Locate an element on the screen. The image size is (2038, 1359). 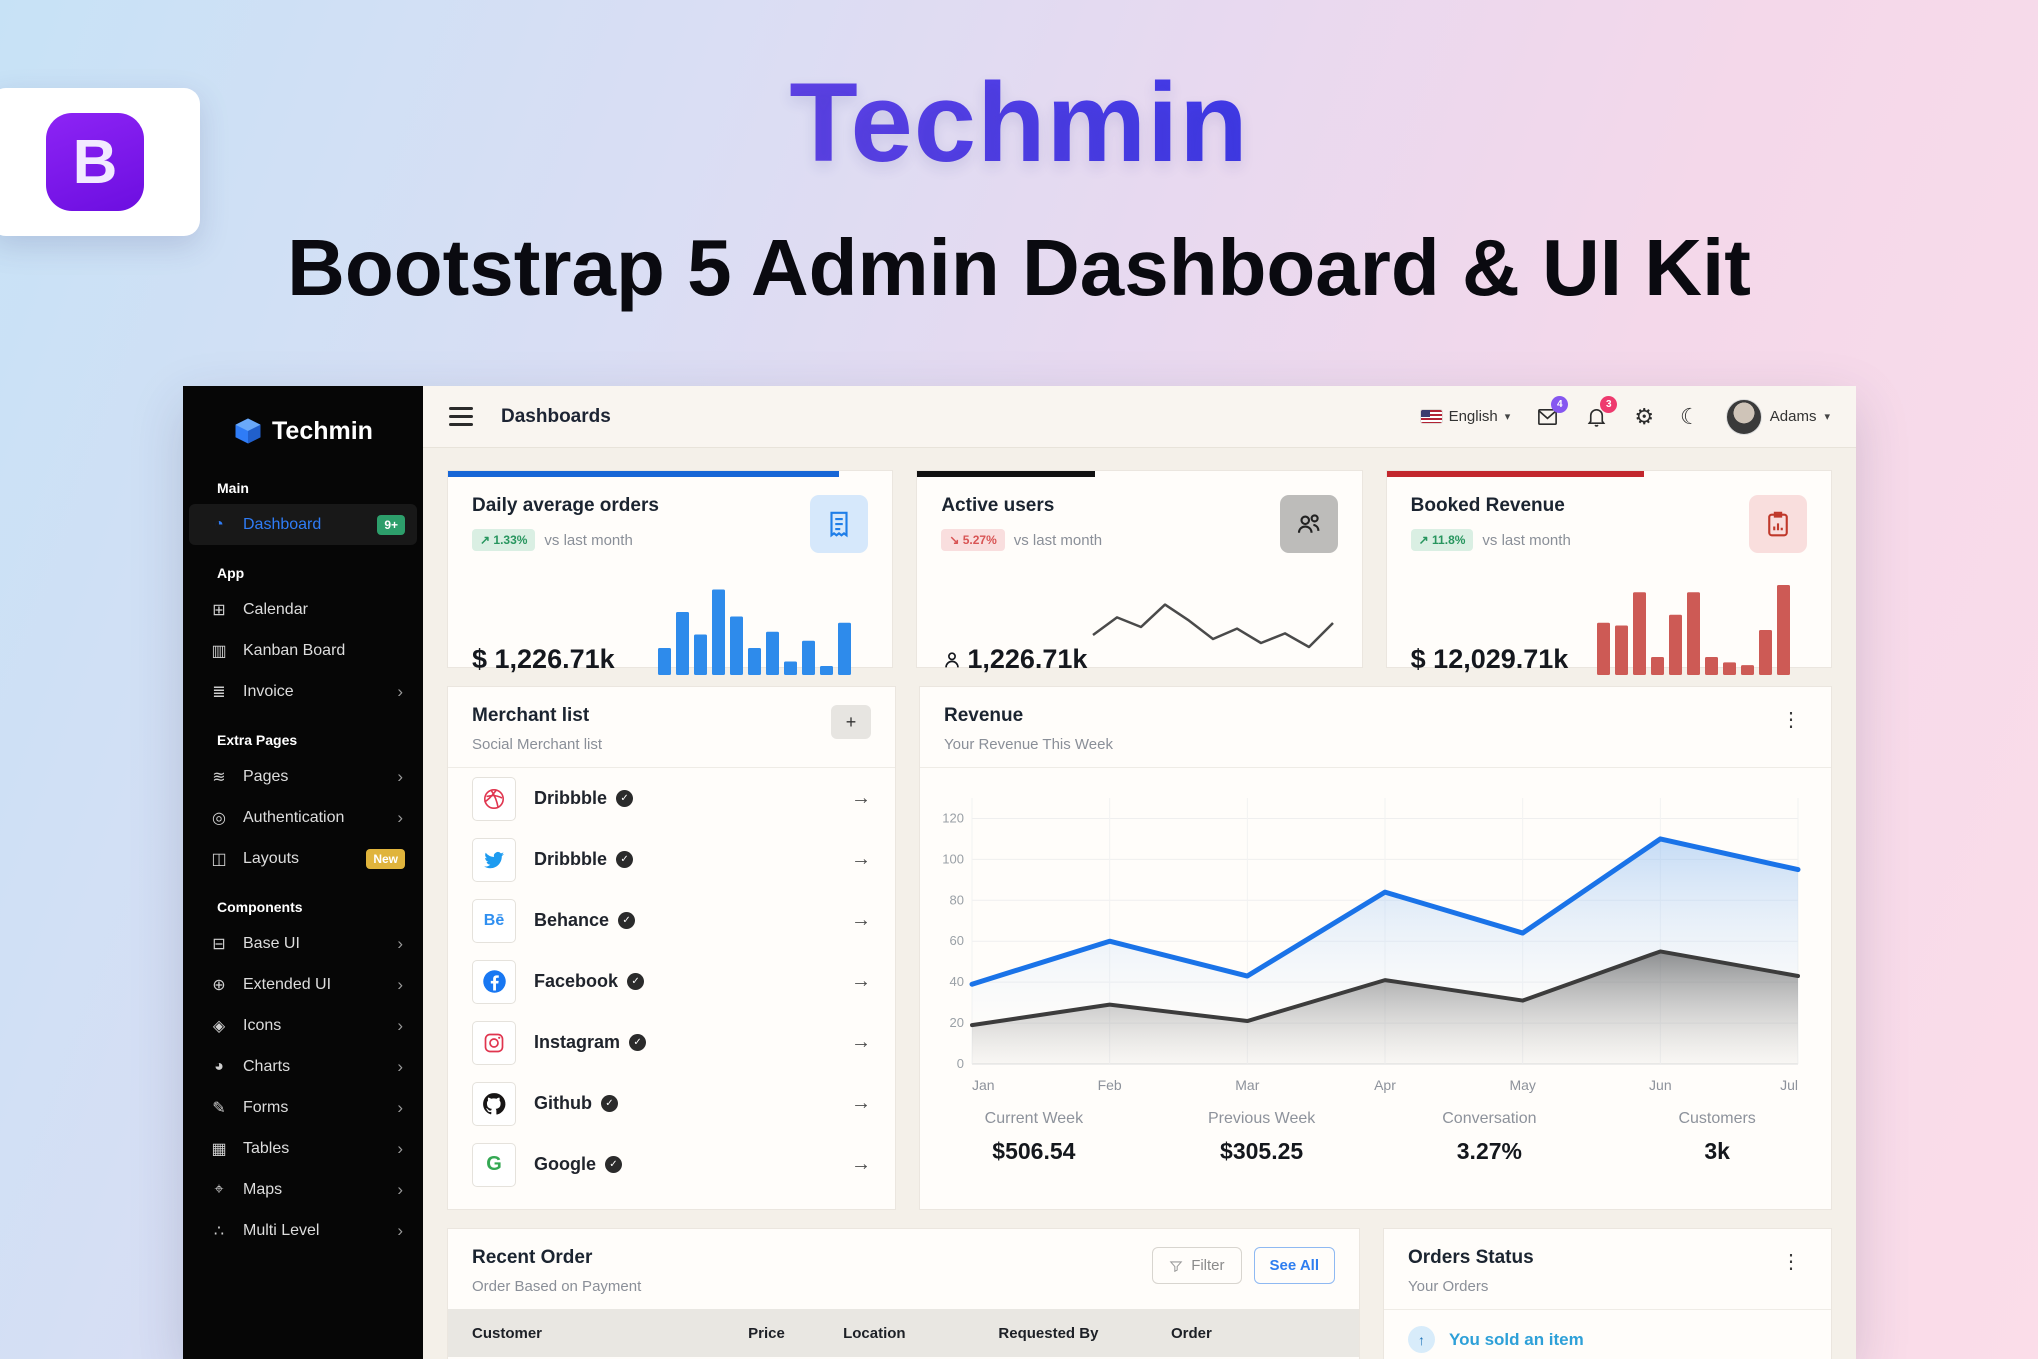
dashboard-icon: ◔ is located at coordinates (219, 524).